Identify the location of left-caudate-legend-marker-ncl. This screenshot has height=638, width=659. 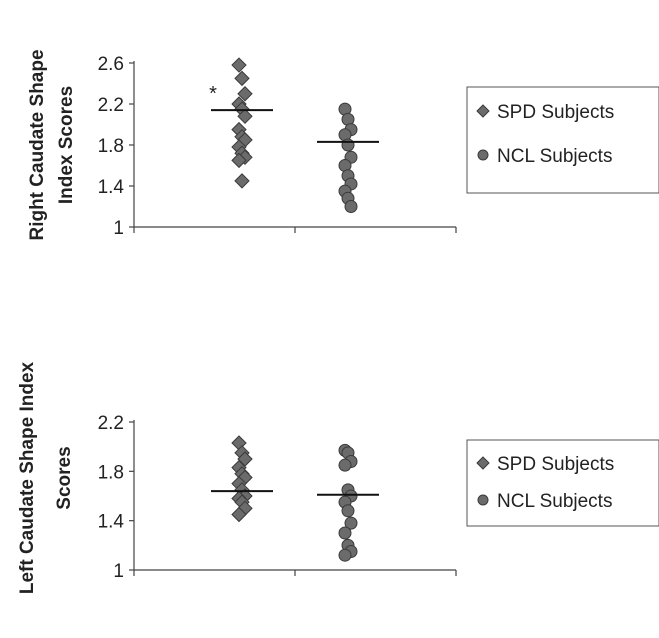
(483, 500).